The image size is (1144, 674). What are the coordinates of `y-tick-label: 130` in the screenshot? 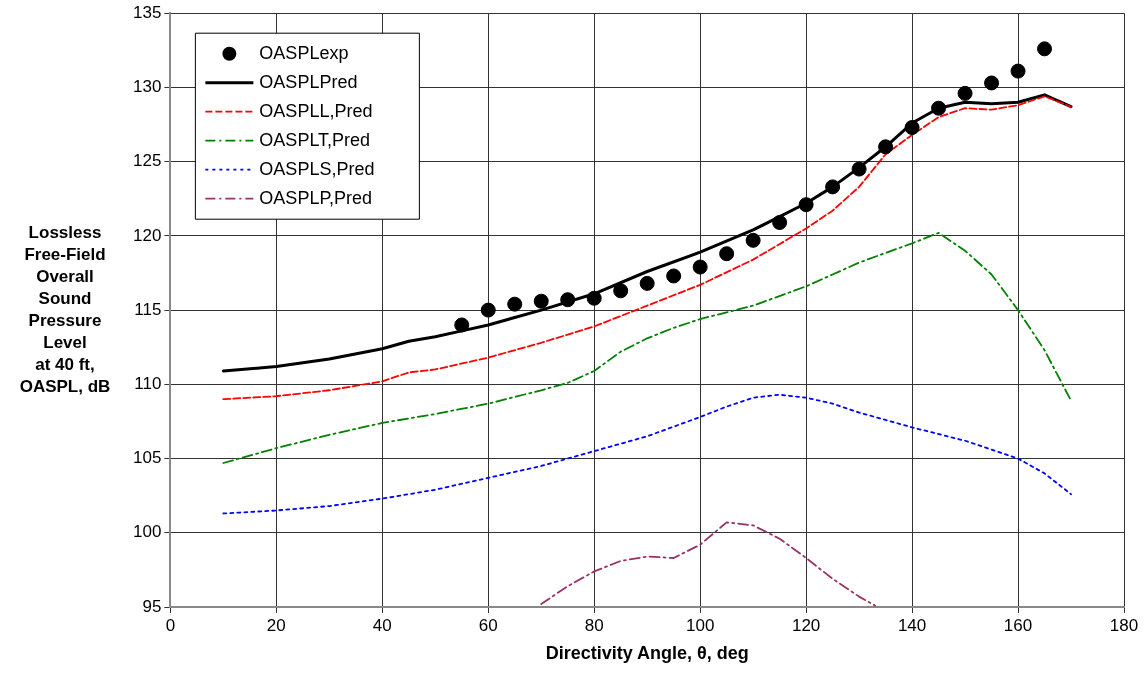 It's located at (147, 87).